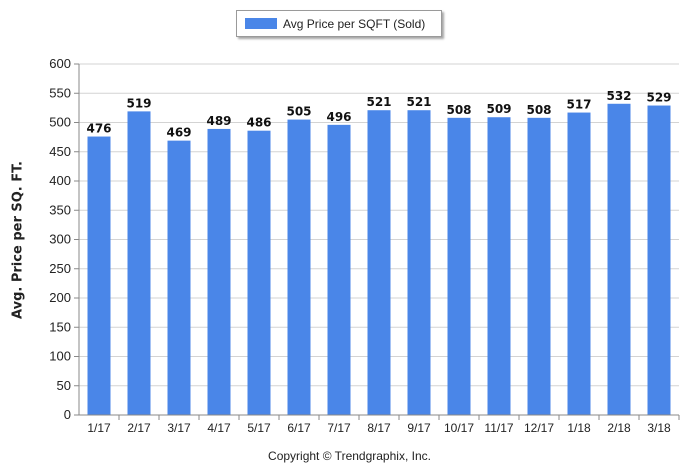 Image resolution: width=699 pixels, height=473 pixels. Describe the element at coordinates (179, 428) in the screenshot. I see `x-tick-label: 3/17` at that location.